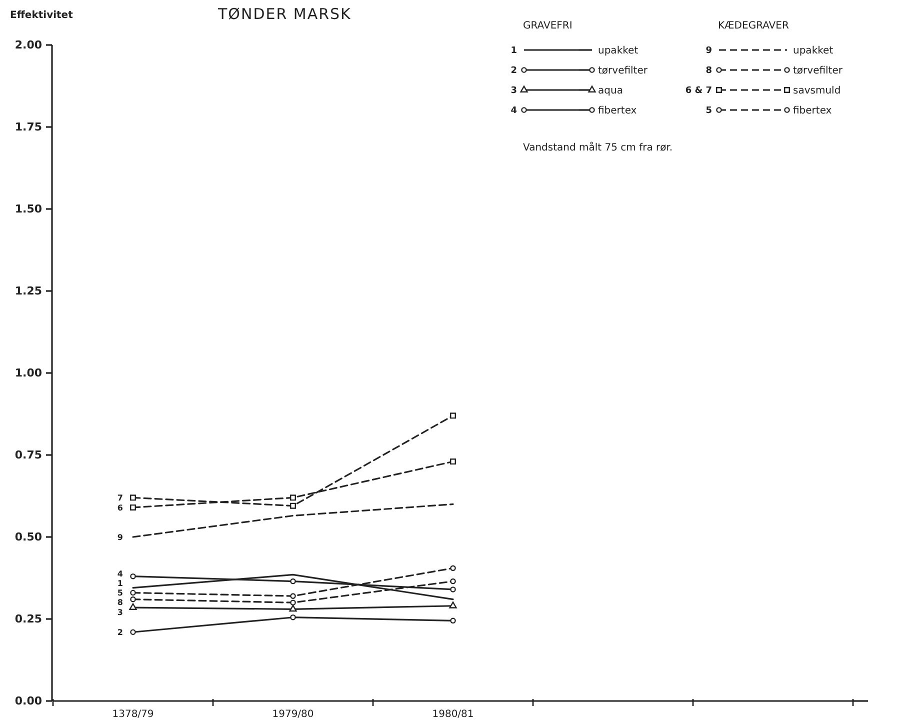 The image size is (899, 724). I want to click on y-tick-label: 0.00, so click(28, 701).